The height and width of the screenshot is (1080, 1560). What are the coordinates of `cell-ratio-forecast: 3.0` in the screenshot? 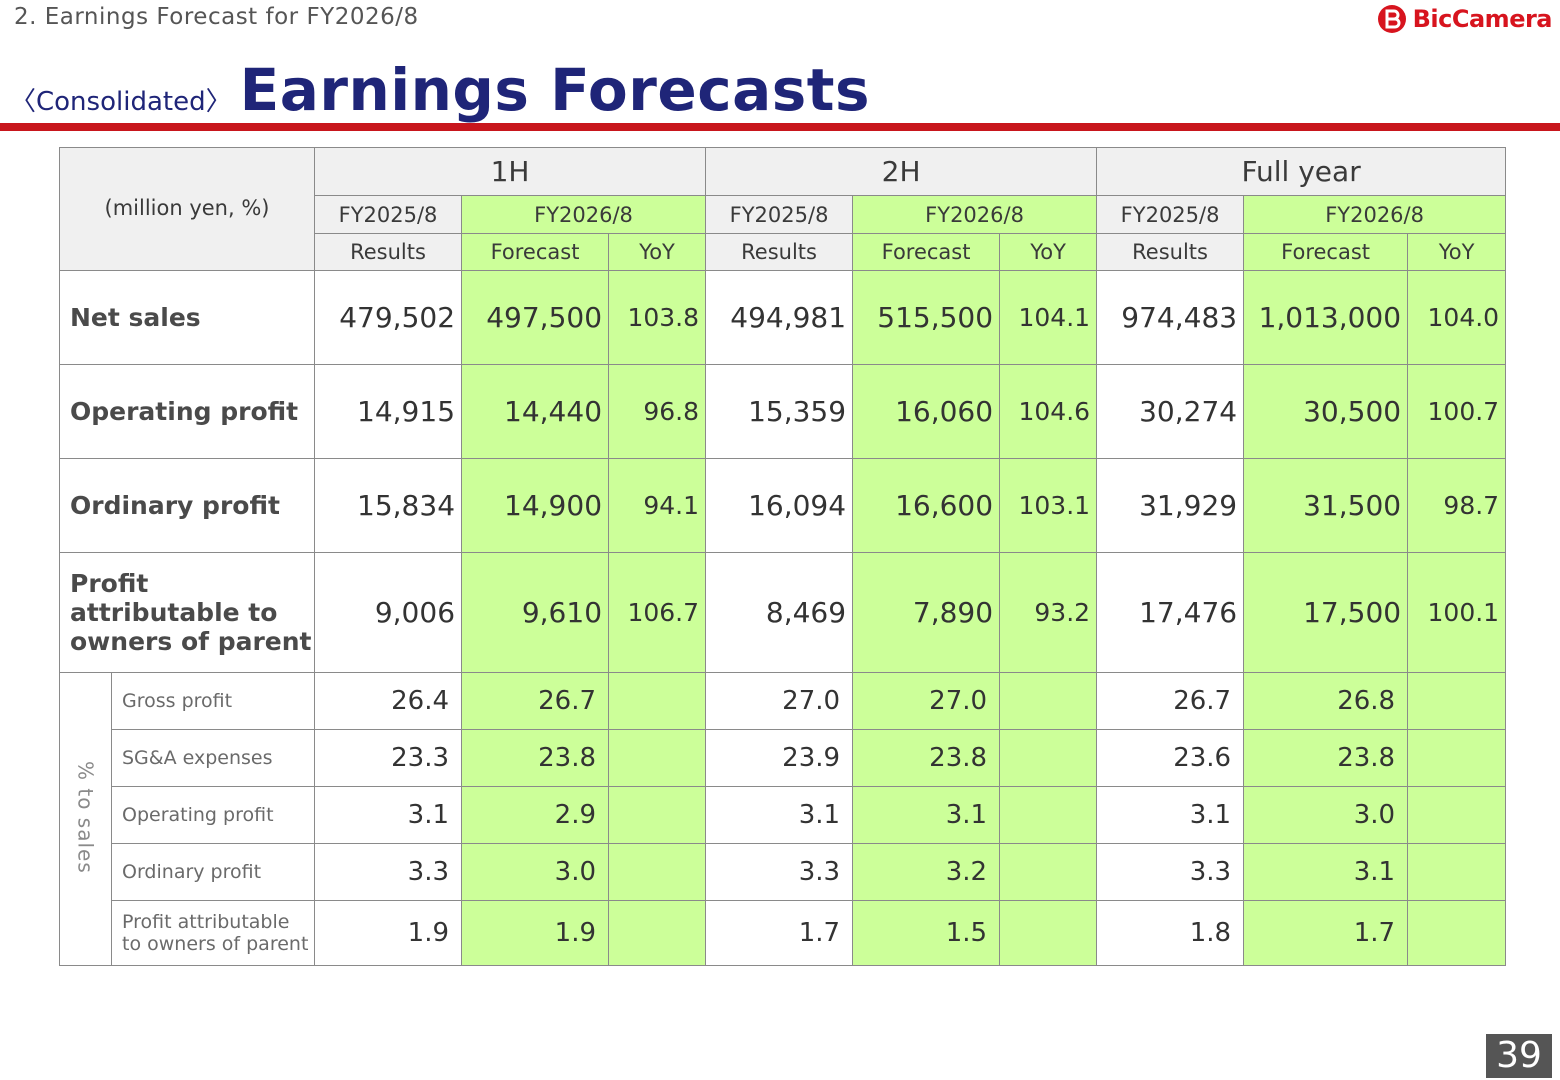 It's located at (535, 872).